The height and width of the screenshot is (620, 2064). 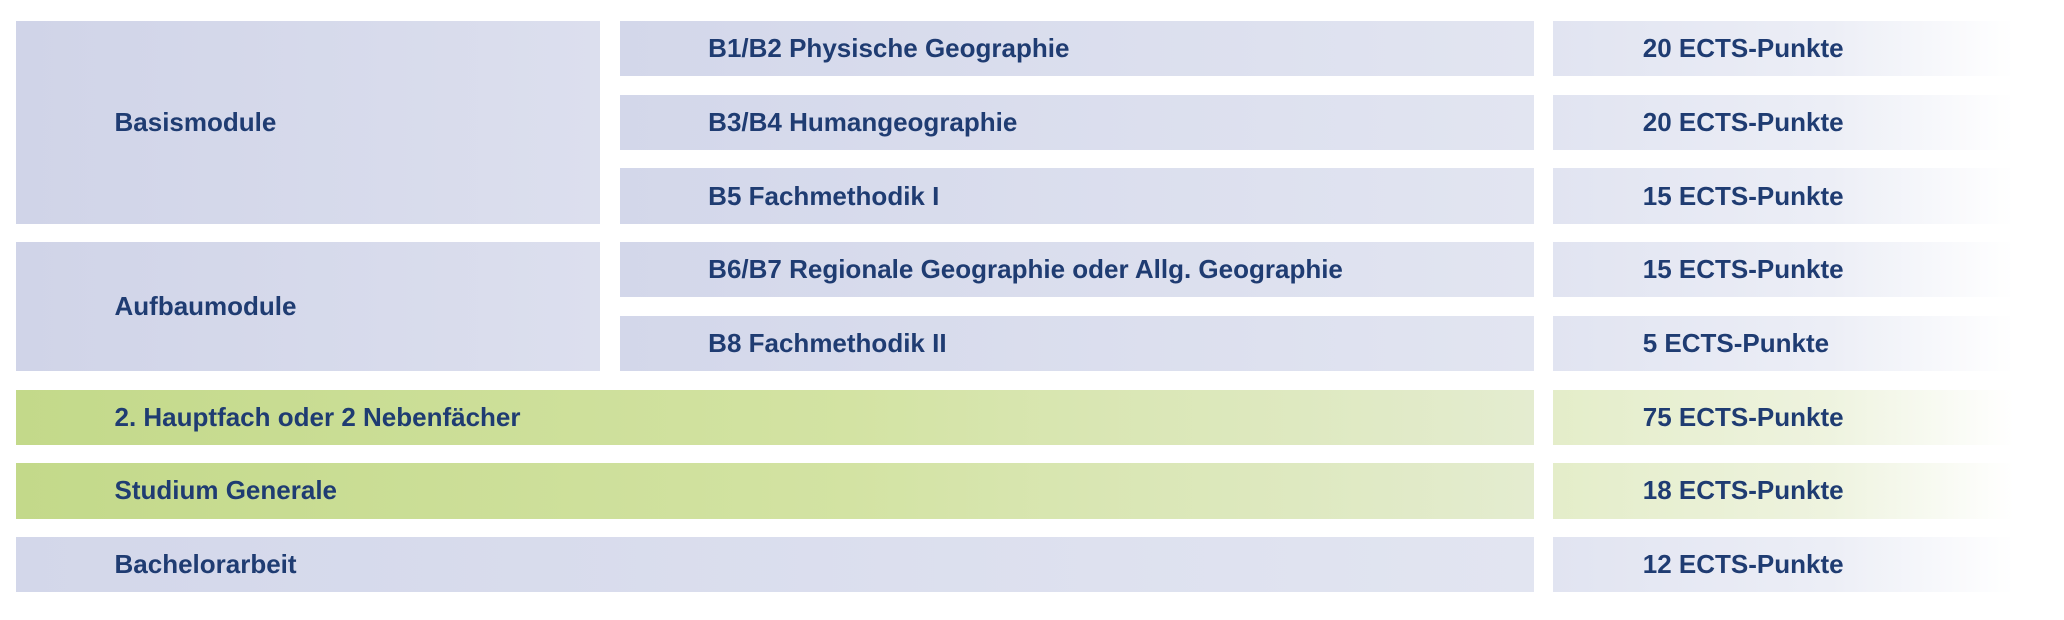 What do you see at coordinates (889, 48) in the screenshot?
I see `label: B1/B2 Physische Geographie` at bounding box center [889, 48].